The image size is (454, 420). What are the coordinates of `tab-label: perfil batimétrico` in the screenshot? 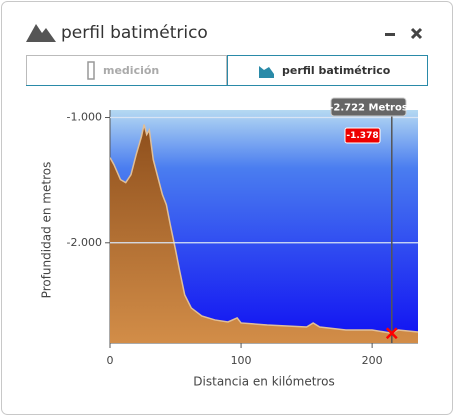 It's located at (336, 70).